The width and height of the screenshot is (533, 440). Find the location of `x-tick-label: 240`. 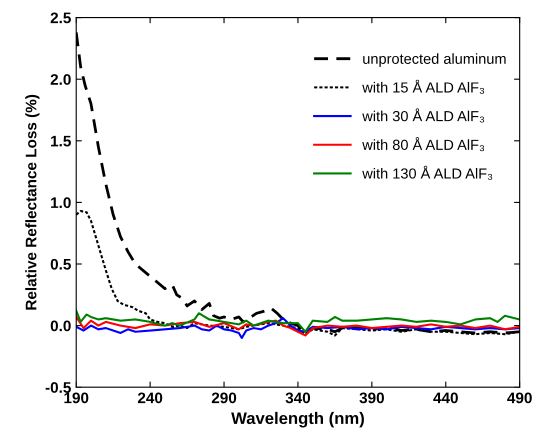

x-tick-label: 240 is located at coordinates (150, 398).